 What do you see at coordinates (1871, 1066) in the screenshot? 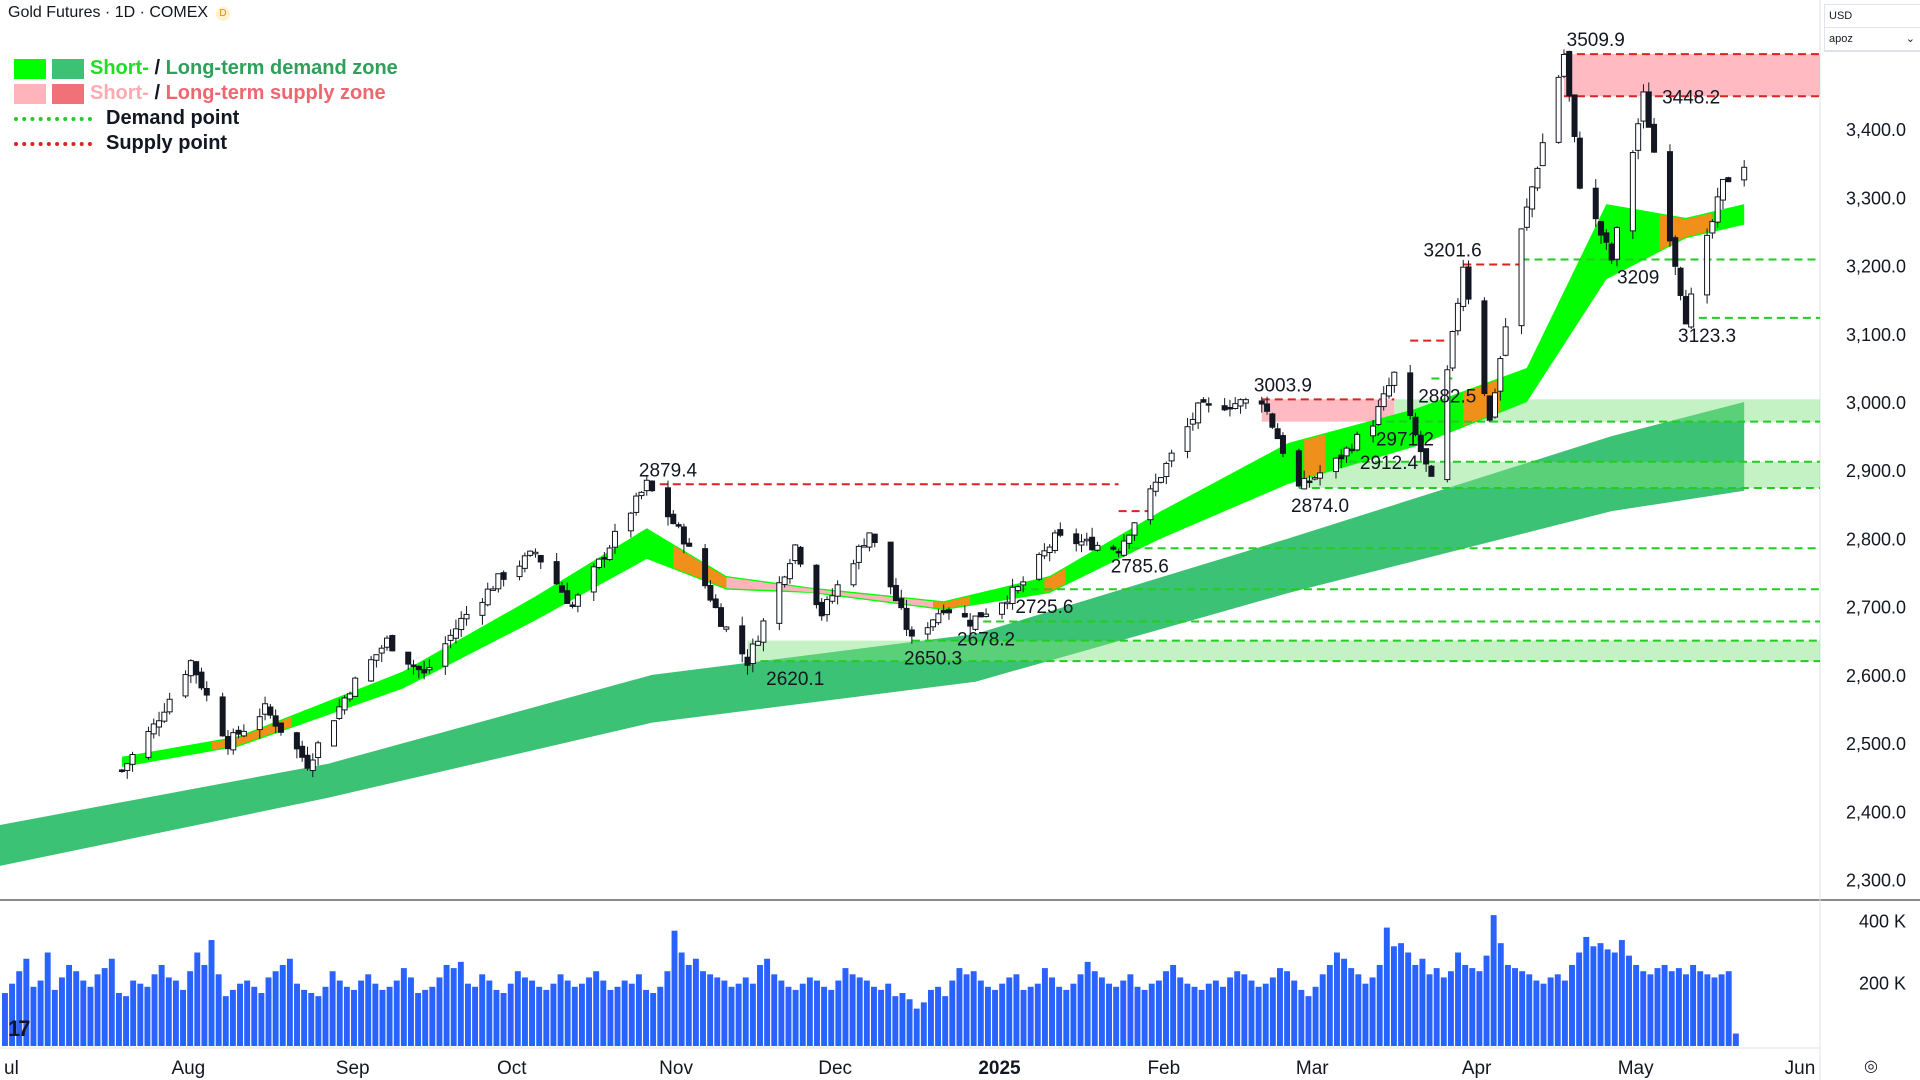
I see `settings-gear-icon: ◎` at bounding box center [1871, 1066].